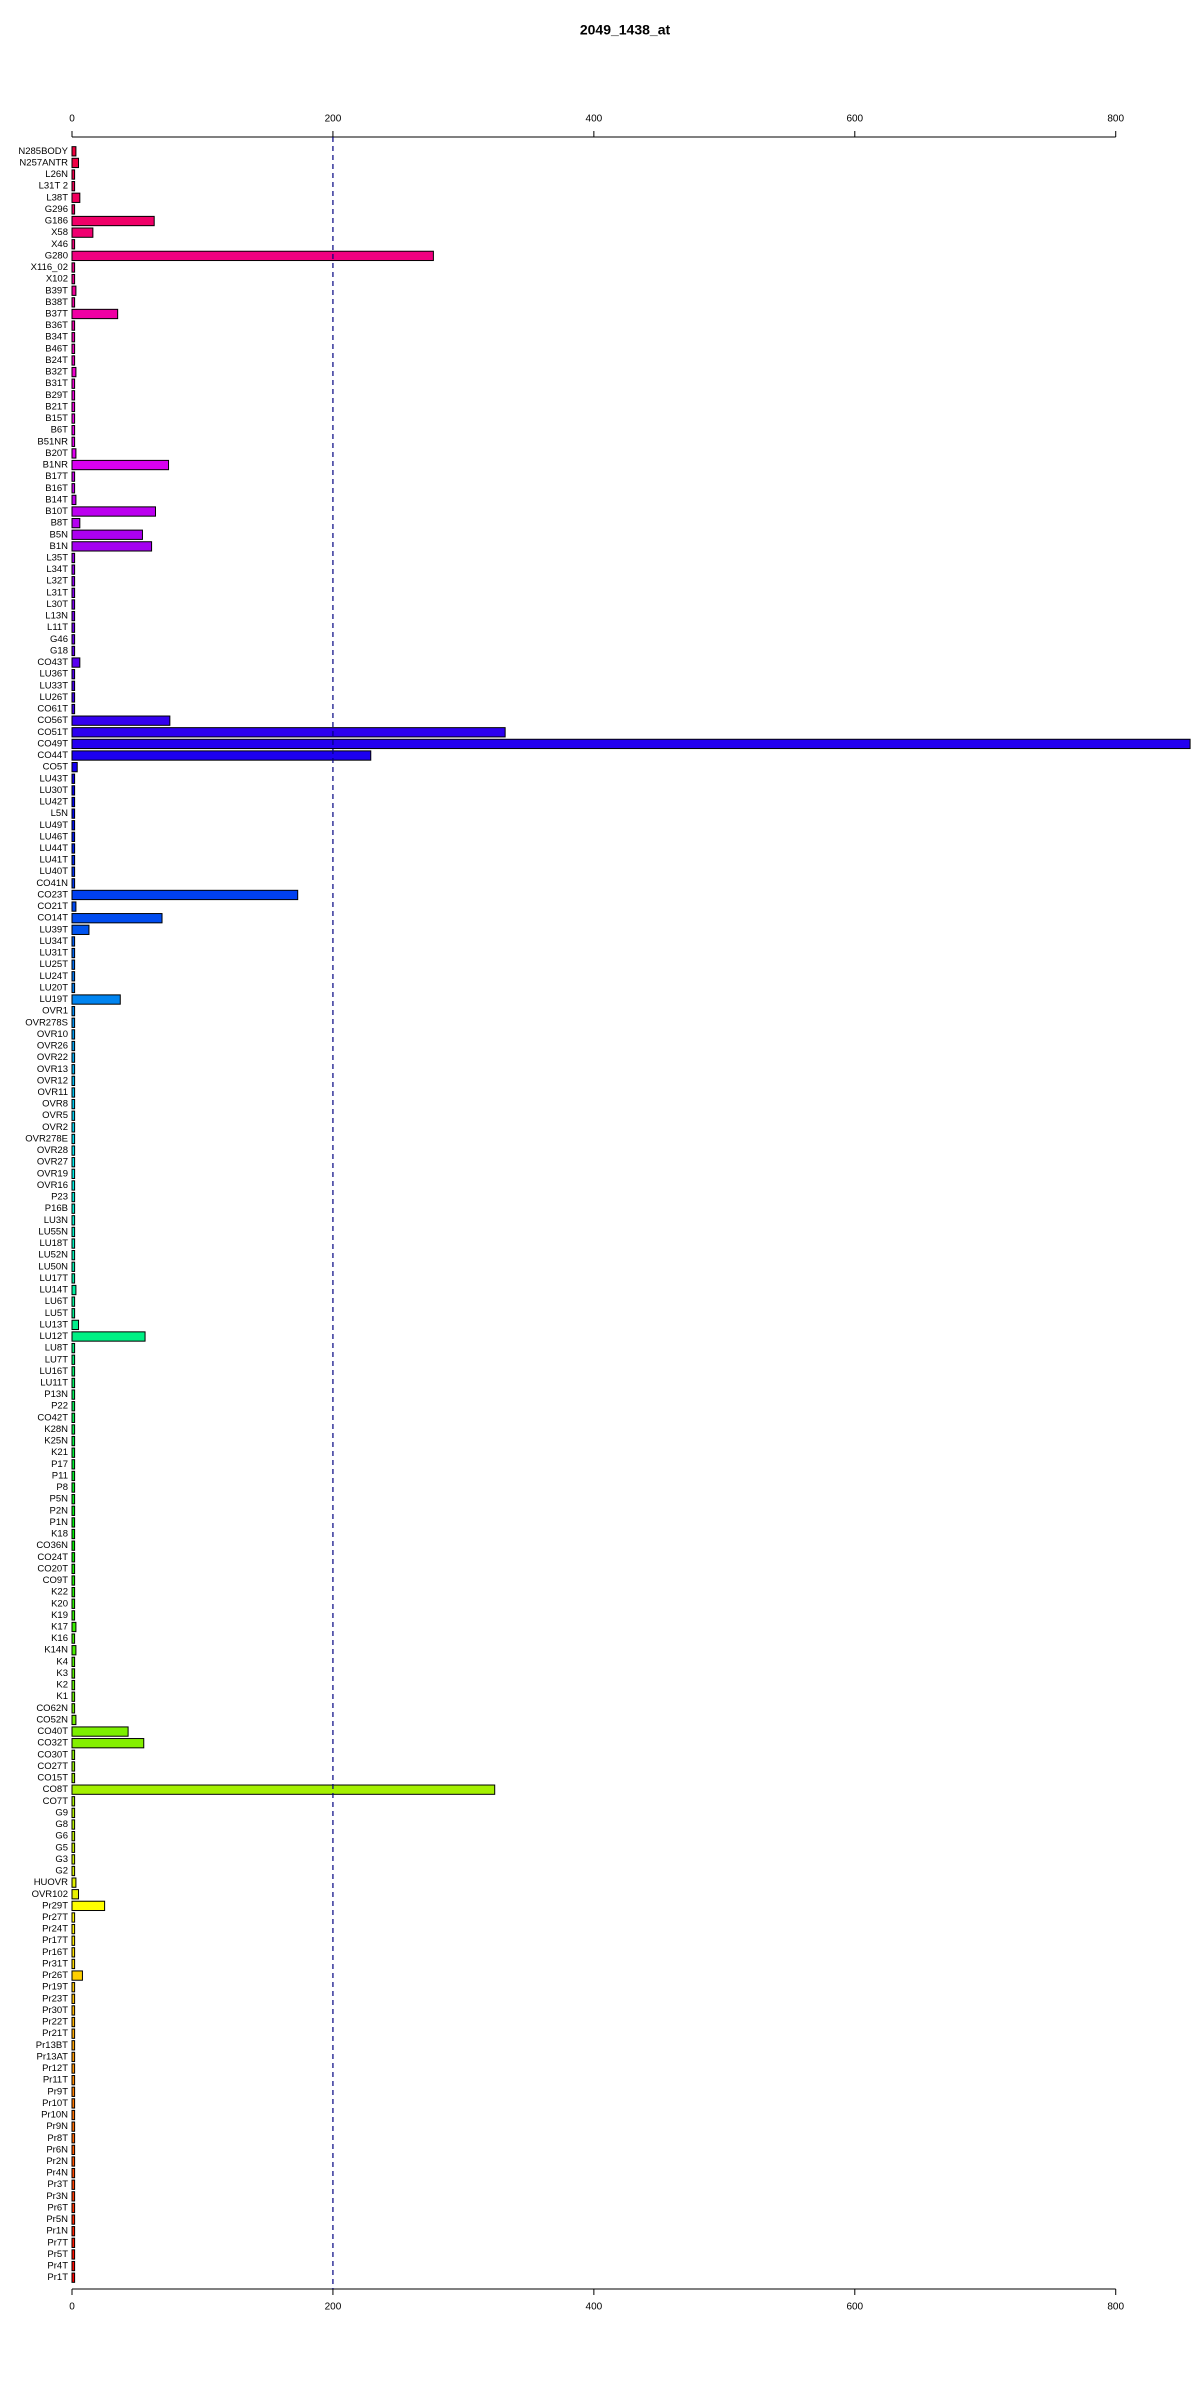  What do you see at coordinates (57, 2254) in the screenshot?
I see `y-tick-label: Pr5T` at bounding box center [57, 2254].